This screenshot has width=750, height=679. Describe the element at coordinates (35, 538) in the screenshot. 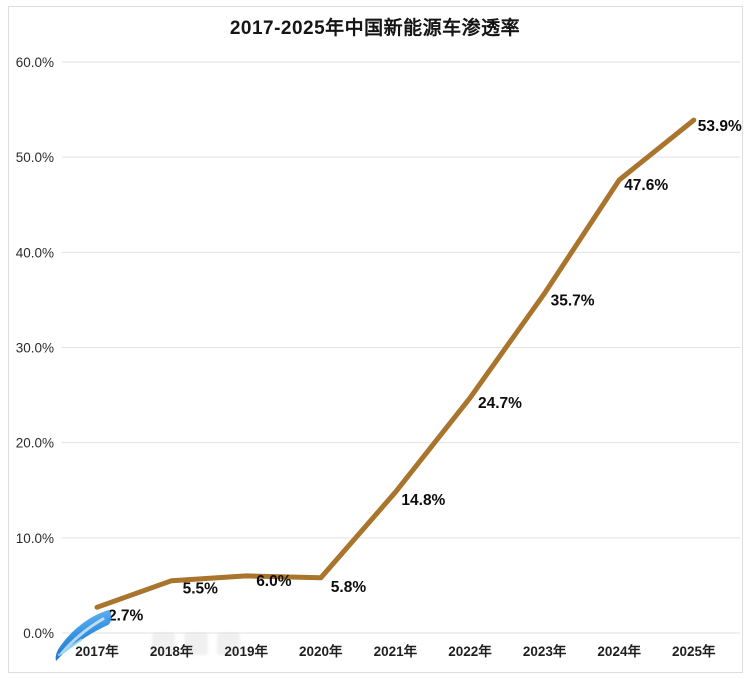

I see `y-tick-label: 10.0%` at that location.